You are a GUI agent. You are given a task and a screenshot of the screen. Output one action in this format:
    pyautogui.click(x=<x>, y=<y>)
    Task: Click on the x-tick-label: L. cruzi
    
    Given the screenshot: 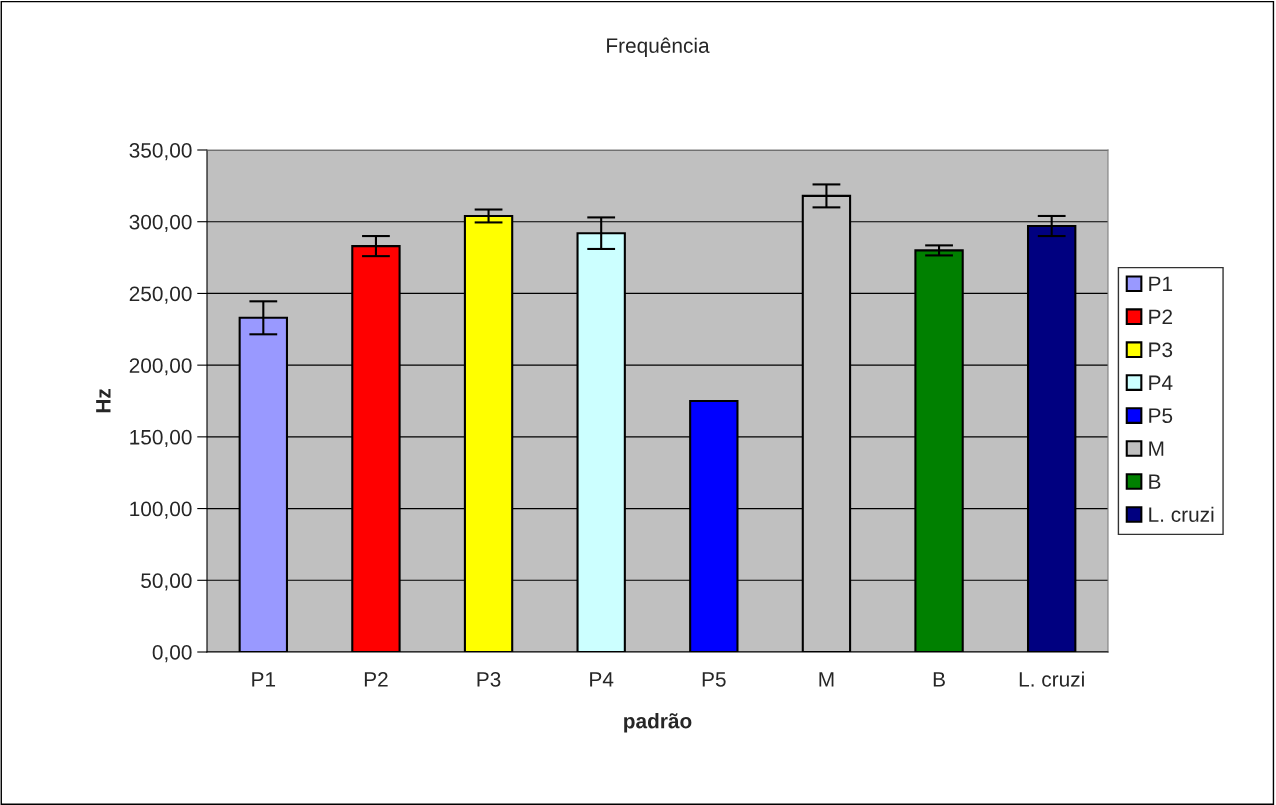 What is the action you would take?
    pyautogui.click(x=1051, y=679)
    